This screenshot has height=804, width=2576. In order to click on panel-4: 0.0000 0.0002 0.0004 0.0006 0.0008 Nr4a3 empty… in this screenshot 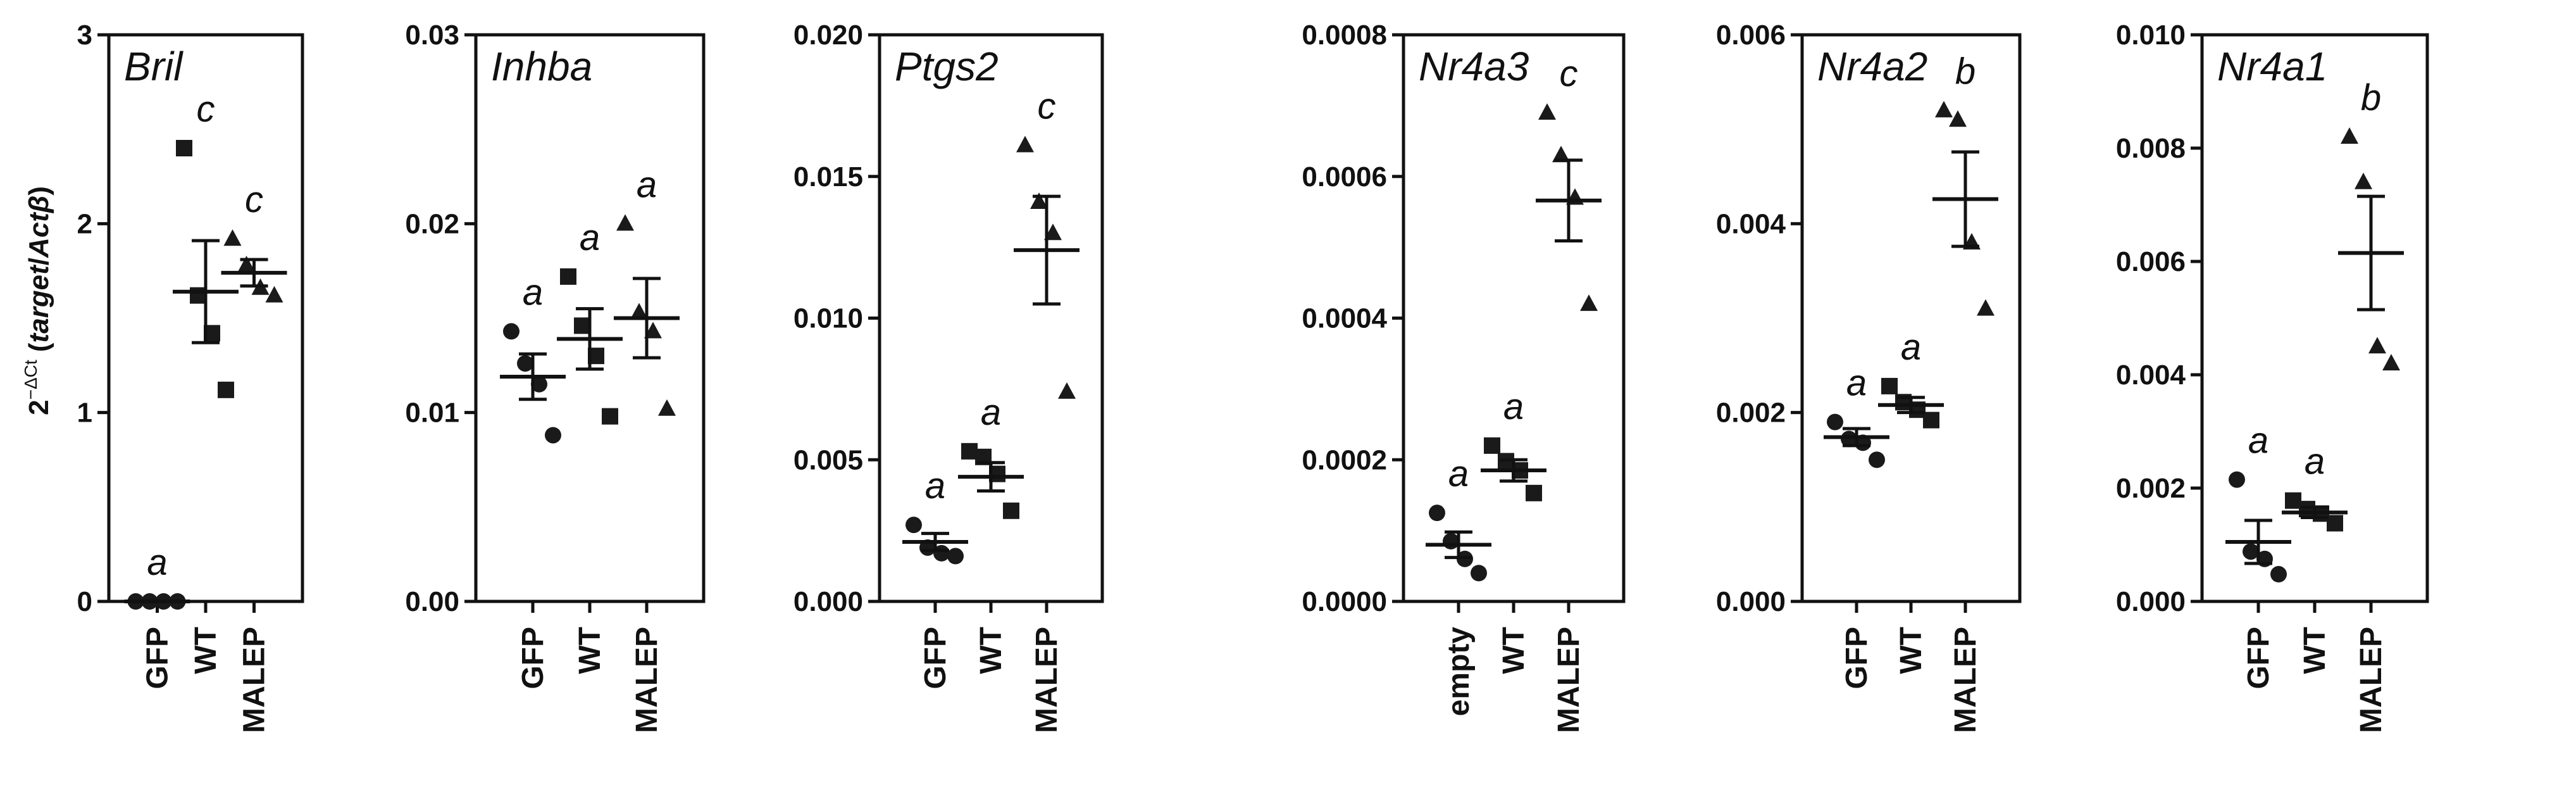, I will do `click(1464, 376)`.